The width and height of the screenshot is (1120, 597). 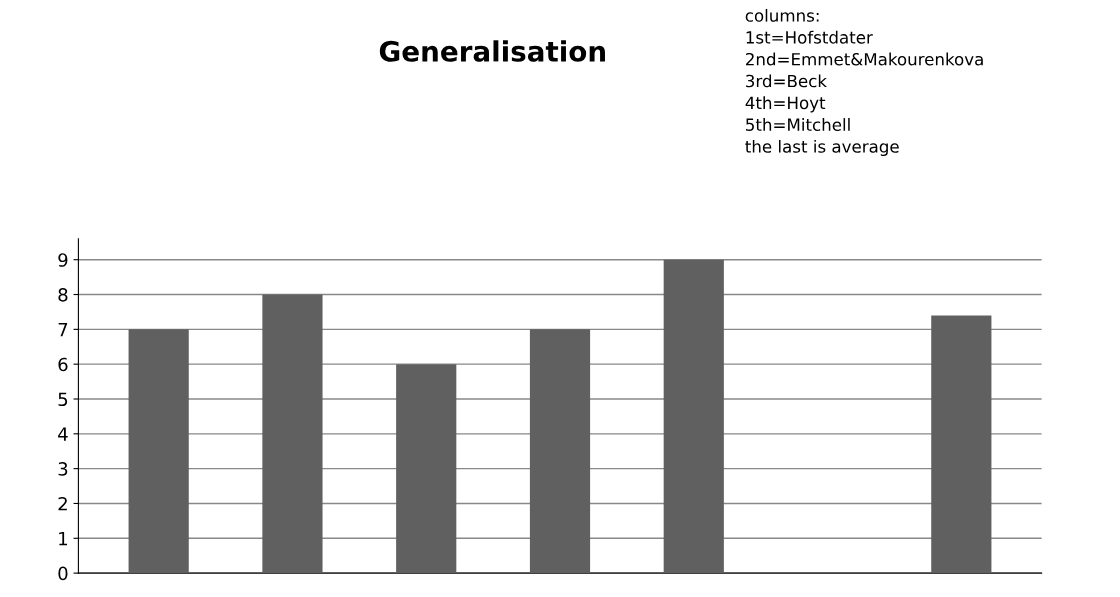 I want to click on y-tick-label: 1, so click(x=63, y=538).